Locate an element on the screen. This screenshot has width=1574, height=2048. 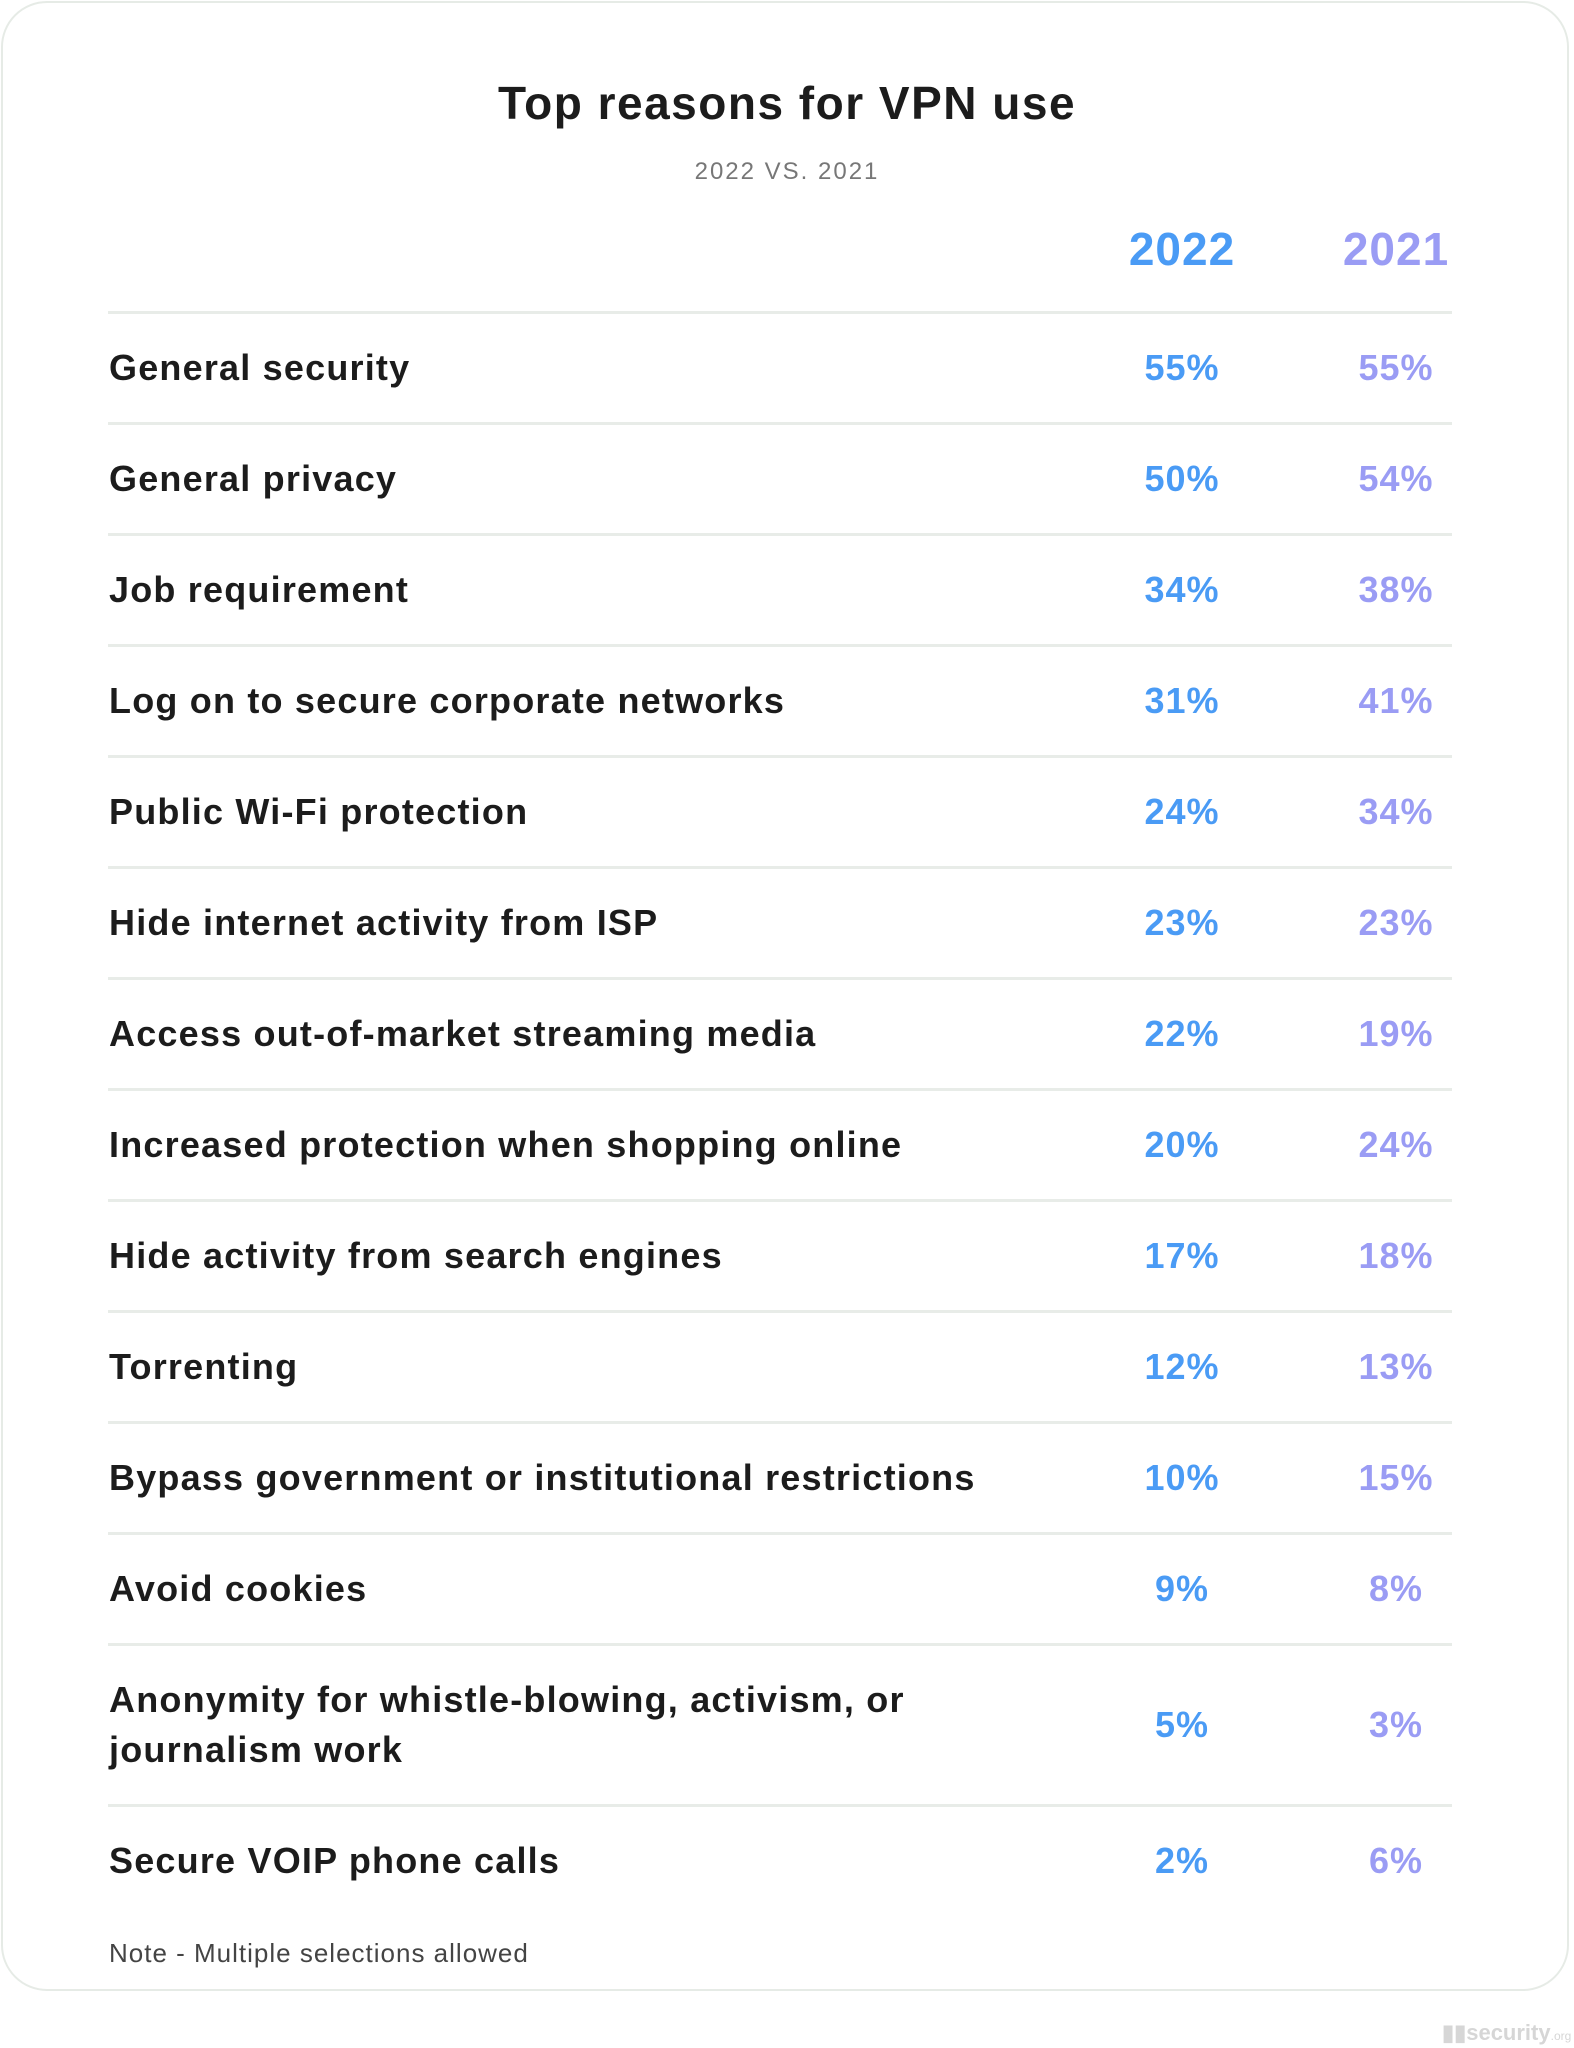
value-2021: 24% is located at coordinates (1396, 1144).